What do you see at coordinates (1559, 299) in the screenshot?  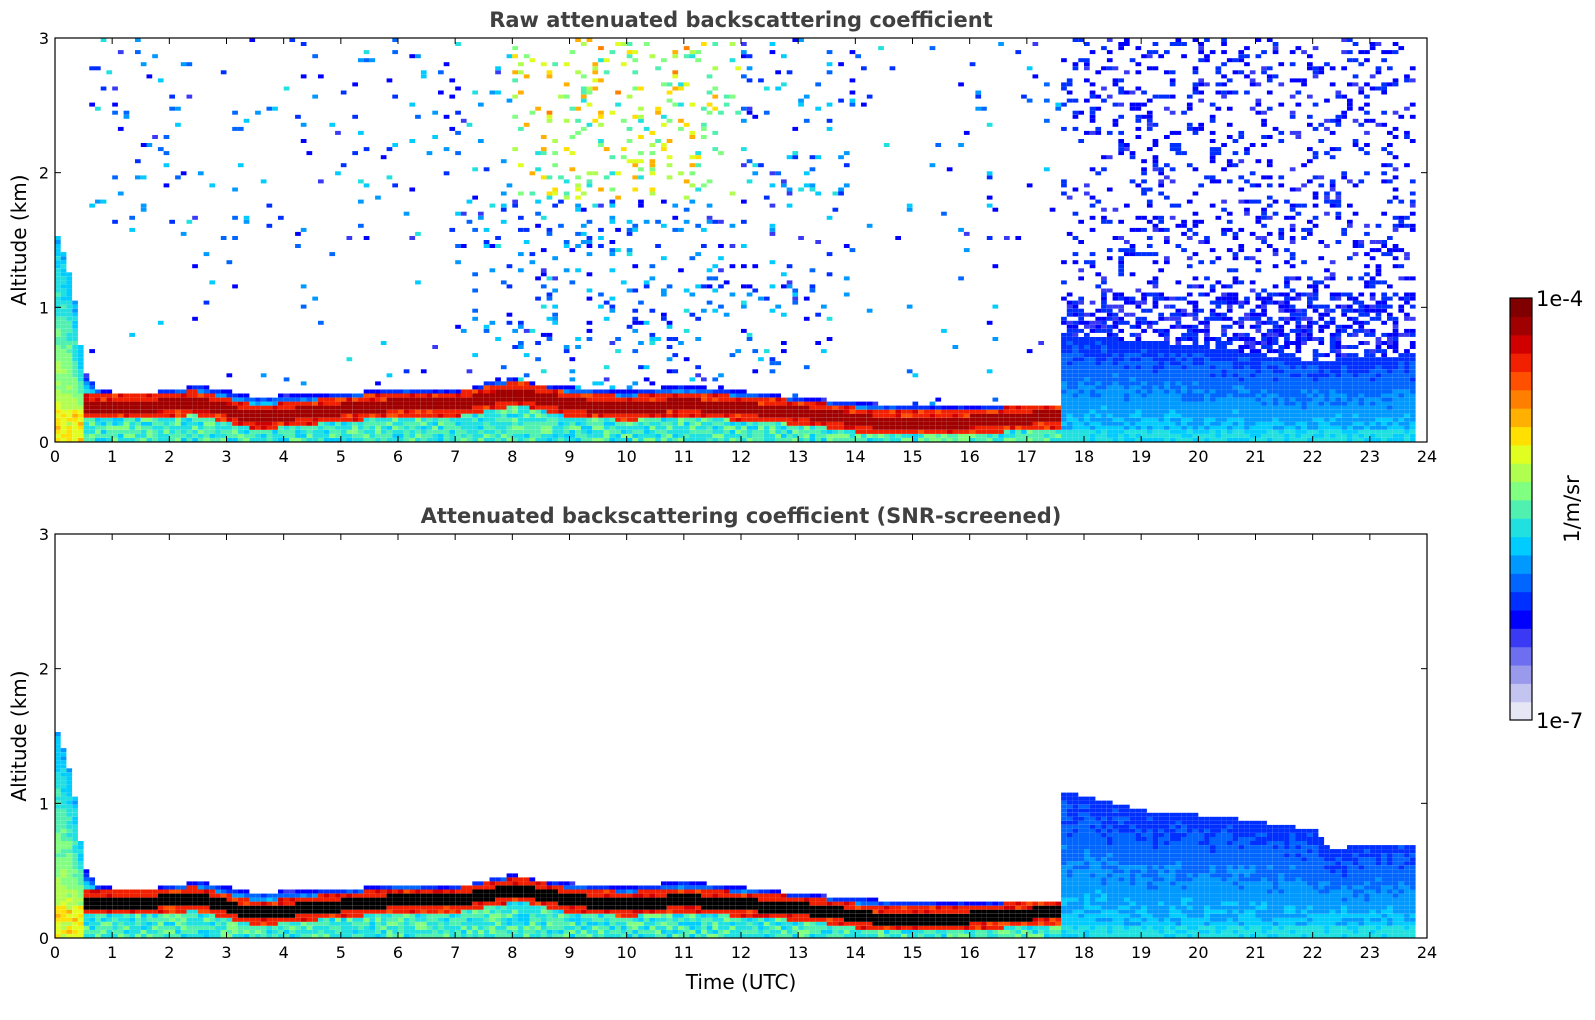 I see `colorbar-max-label: 1e-4` at bounding box center [1559, 299].